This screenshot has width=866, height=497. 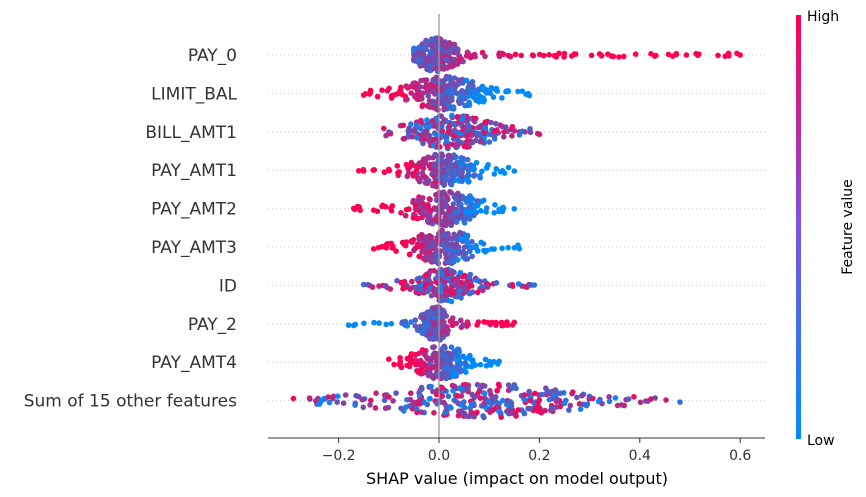 I want to click on x-tick-label: 0.4, so click(x=640, y=456).